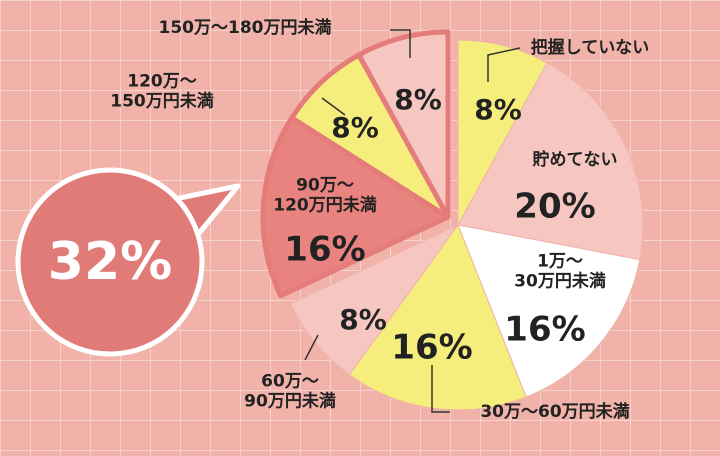 The width and height of the screenshot is (720, 456). I want to click on category-label: 30万～60万円未満, so click(555, 411).